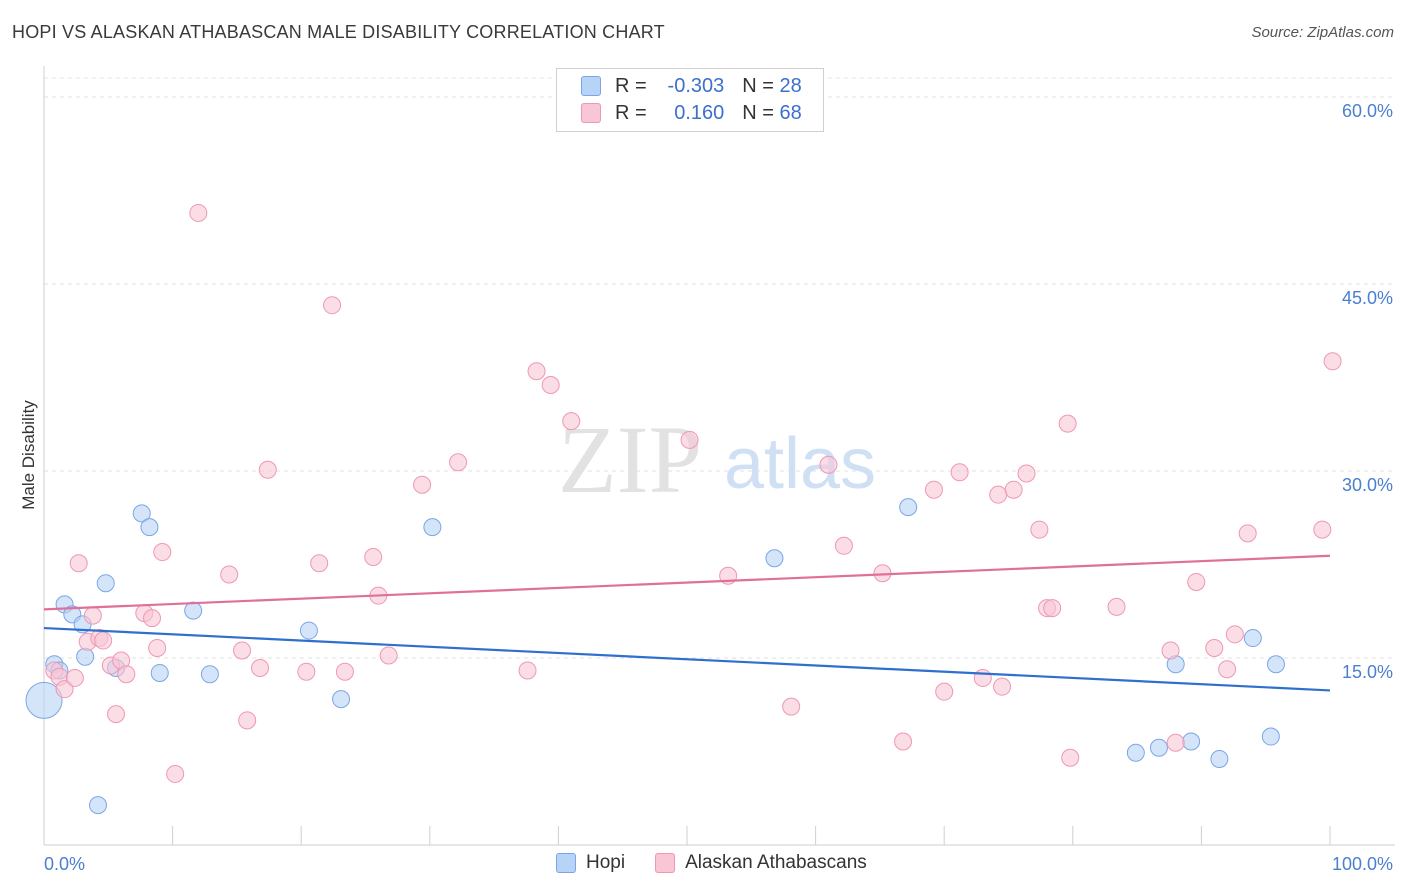 The image size is (1406, 892). I want to click on legend-row-hopi: R = -0.303 N = 28, so click(691, 86).